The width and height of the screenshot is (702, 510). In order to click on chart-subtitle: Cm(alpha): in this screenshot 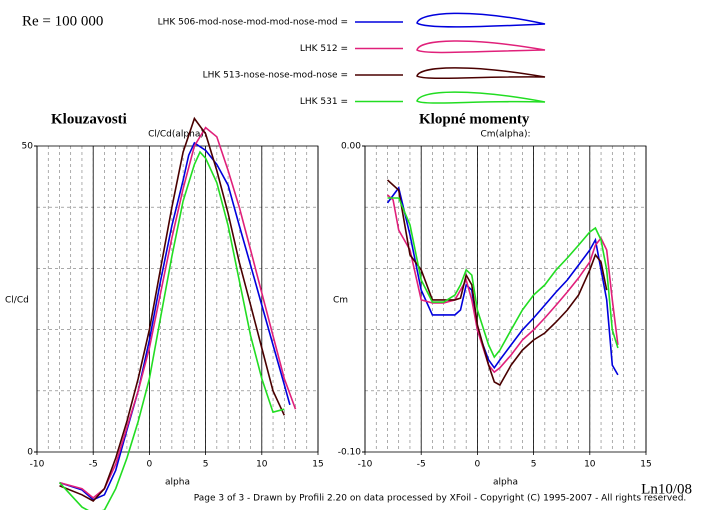, I will do `click(505, 135)`.